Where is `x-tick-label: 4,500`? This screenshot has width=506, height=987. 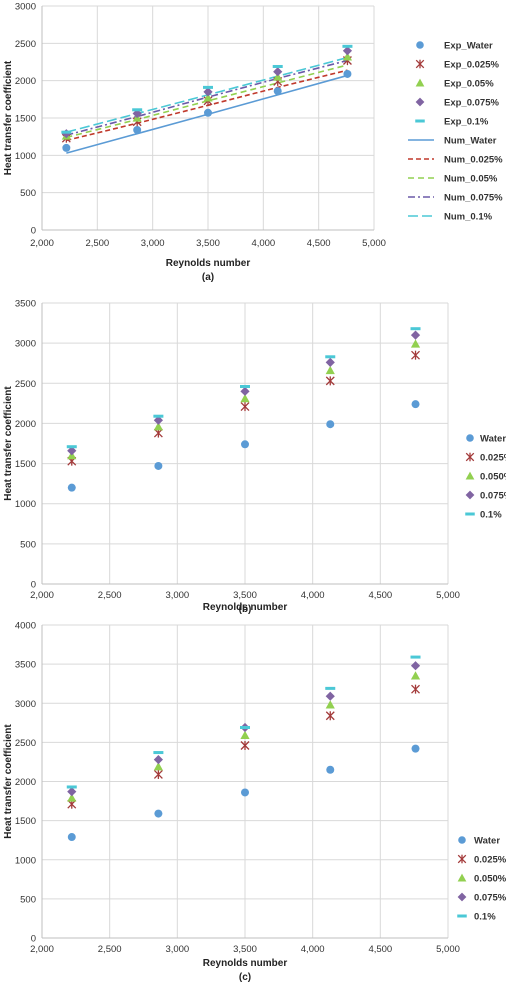 x-tick-label: 4,500 is located at coordinates (380, 595).